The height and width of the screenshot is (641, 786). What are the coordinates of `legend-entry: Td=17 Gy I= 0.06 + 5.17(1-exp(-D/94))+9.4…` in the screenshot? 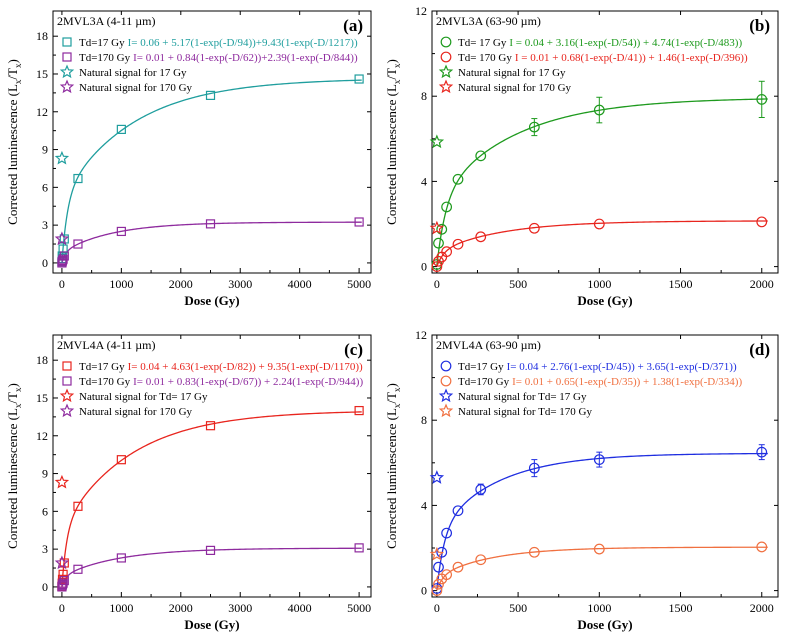 It's located at (218, 43).